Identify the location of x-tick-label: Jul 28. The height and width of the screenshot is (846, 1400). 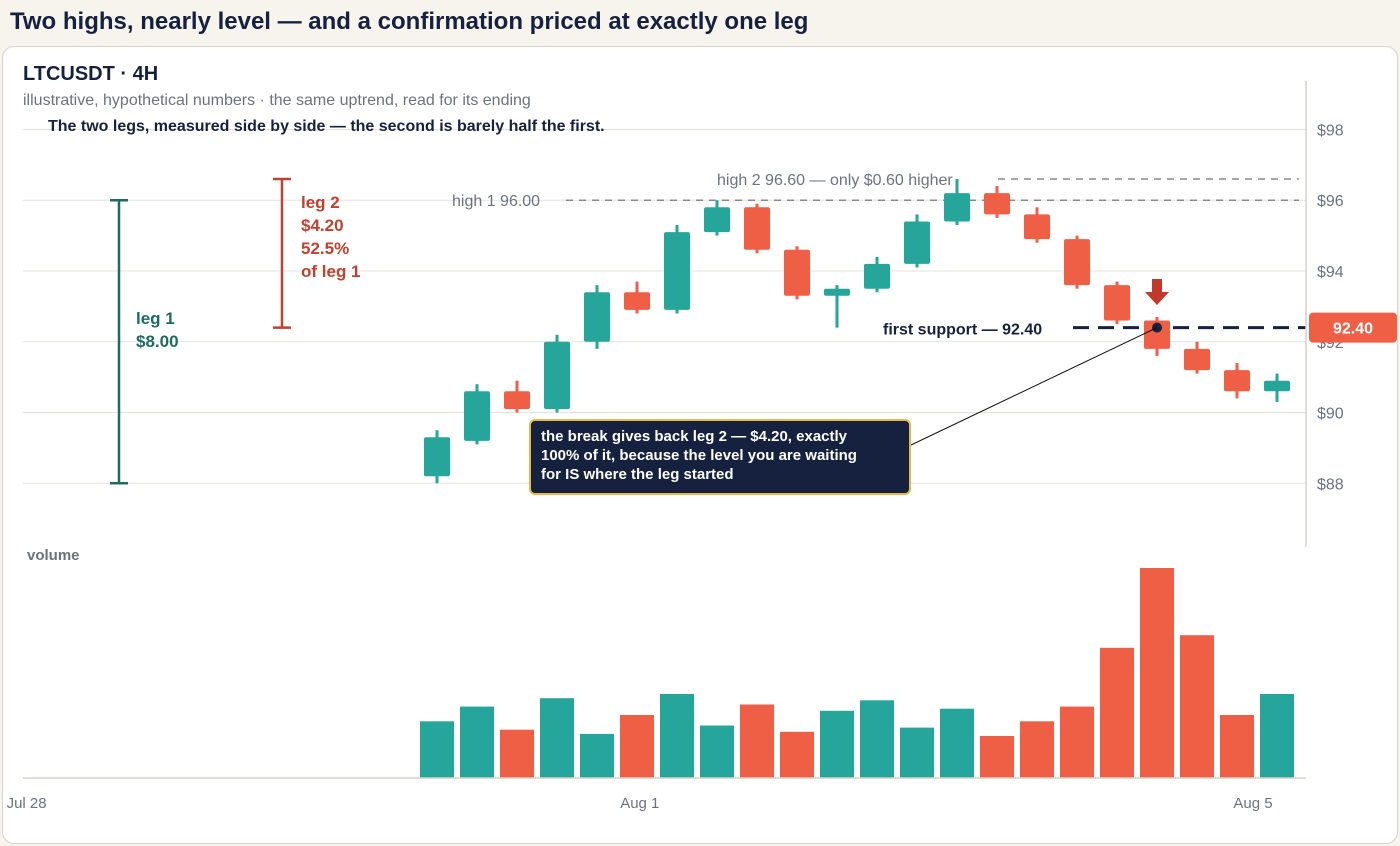
(27, 803).